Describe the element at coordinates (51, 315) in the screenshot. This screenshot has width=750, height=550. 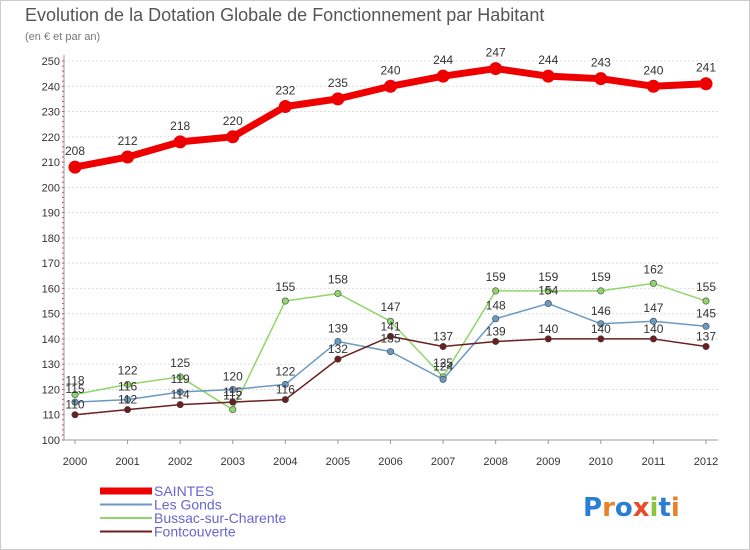
I see `y-tick-label: 150` at that location.